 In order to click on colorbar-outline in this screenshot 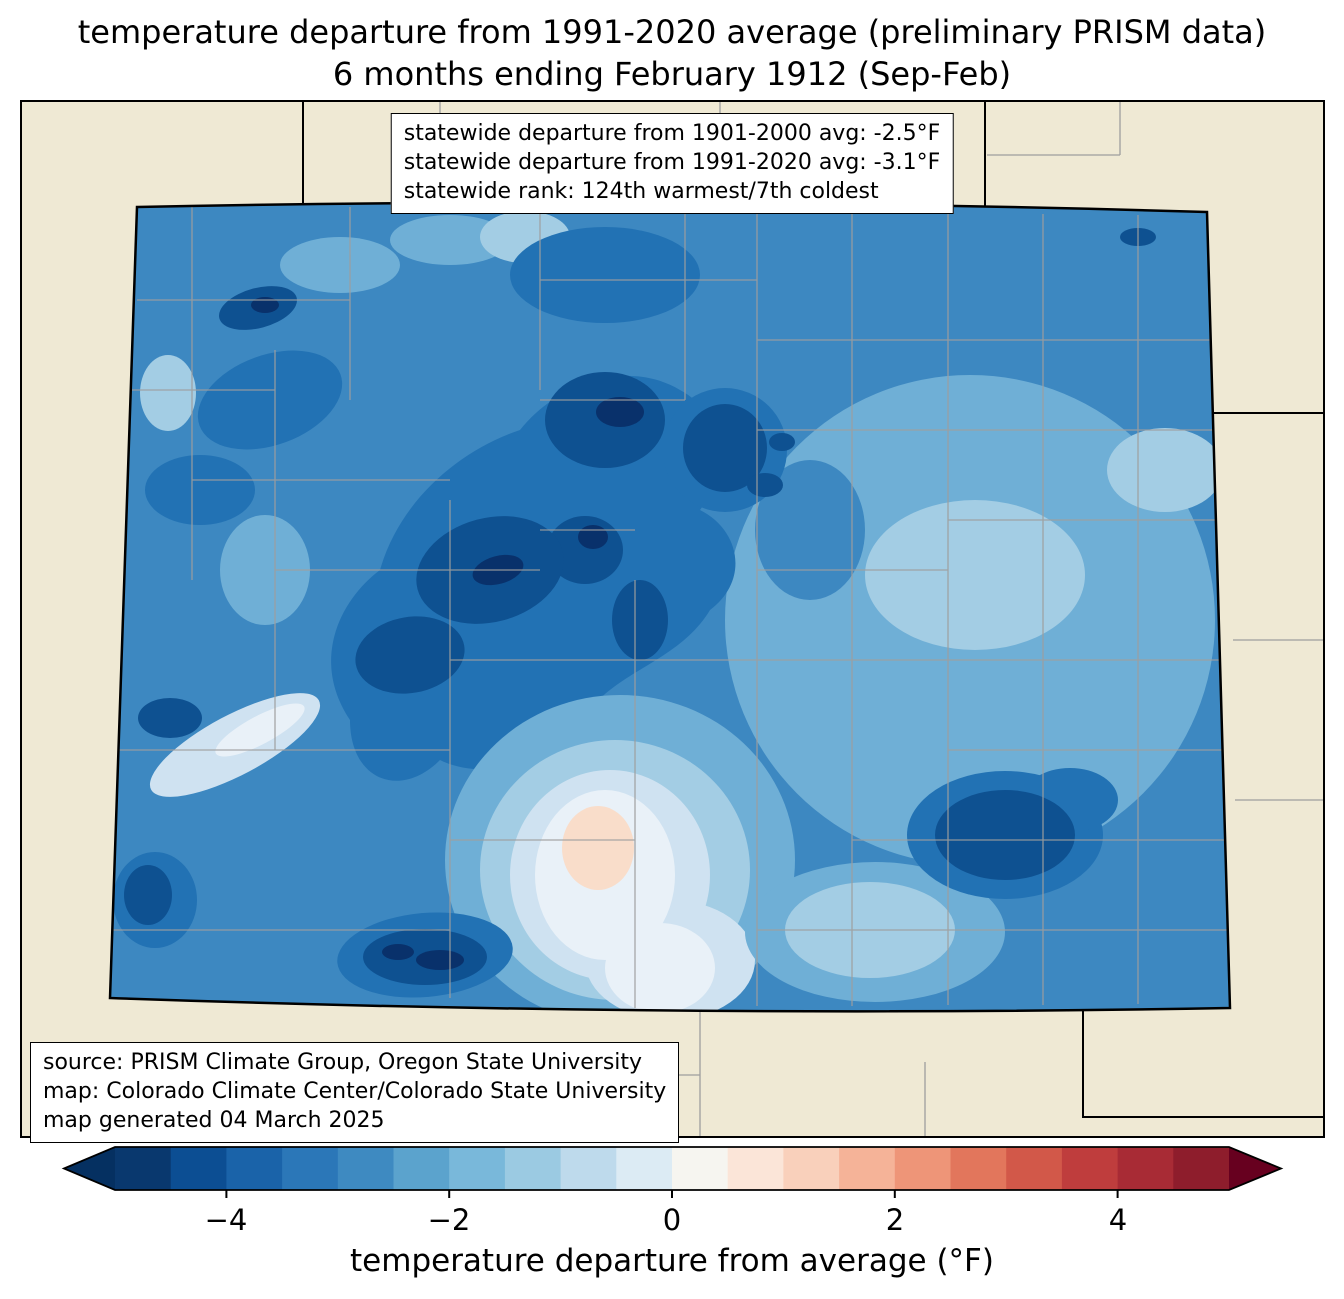, I will do `click(672, 1168)`.